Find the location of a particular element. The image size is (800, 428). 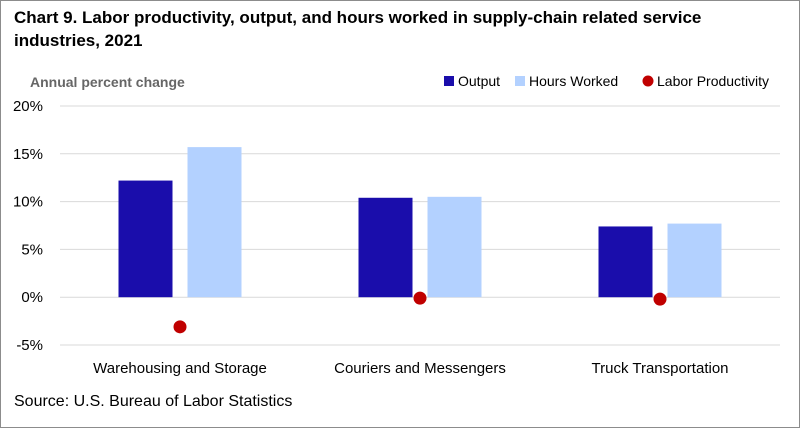

category-label: Truck Transportation is located at coordinates (660, 368).